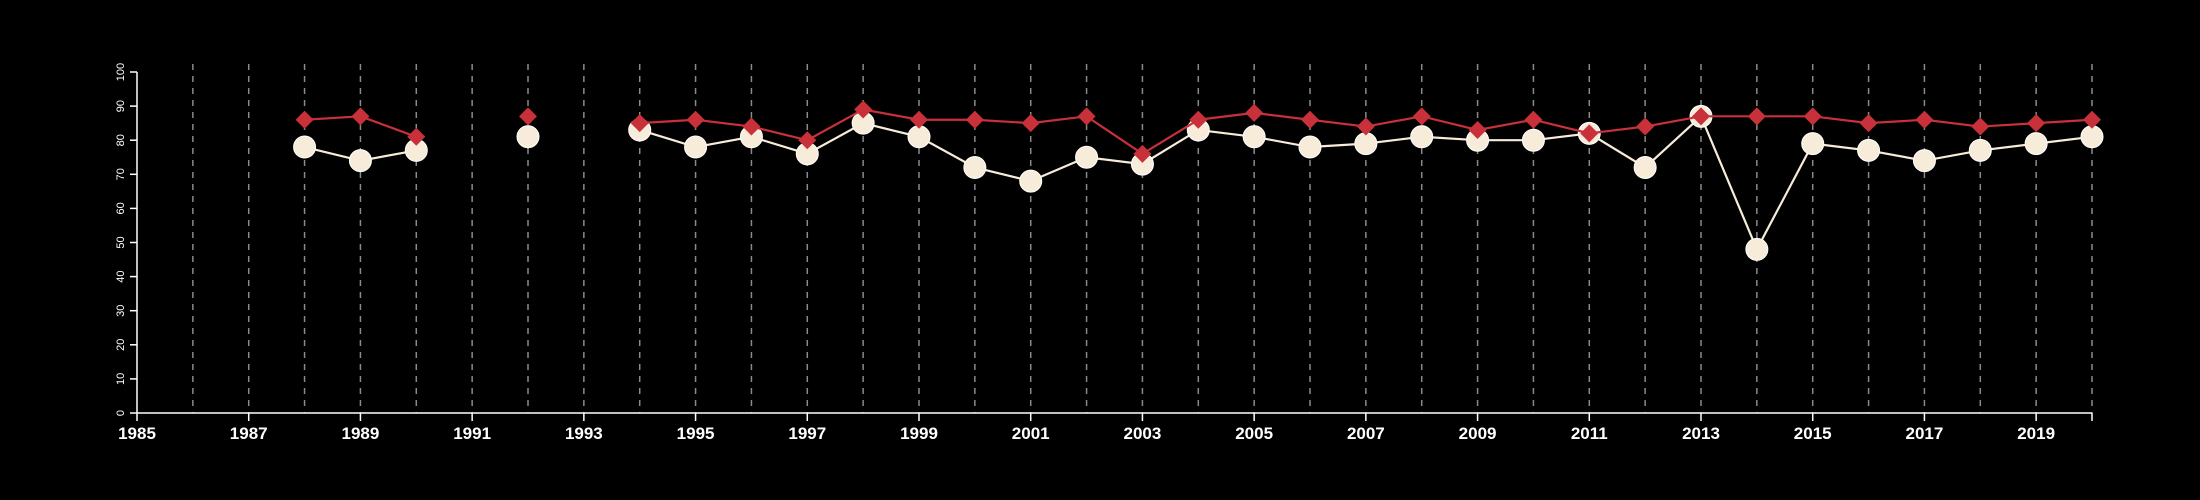 Image resolution: width=2200 pixels, height=500 pixels. Describe the element at coordinates (1757, 249) in the screenshot. I see `point-circle-2014` at that location.